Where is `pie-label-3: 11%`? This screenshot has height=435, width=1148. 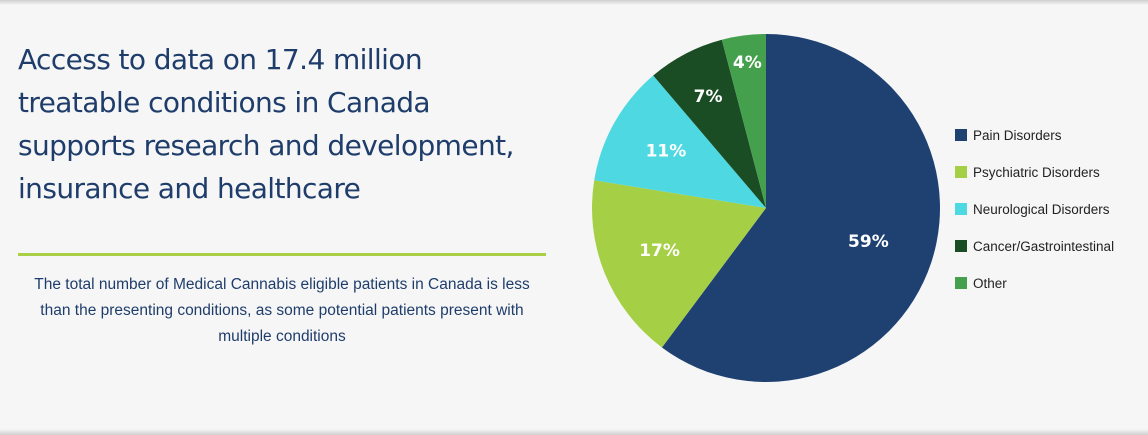 pie-label-3: 11% is located at coordinates (666, 152).